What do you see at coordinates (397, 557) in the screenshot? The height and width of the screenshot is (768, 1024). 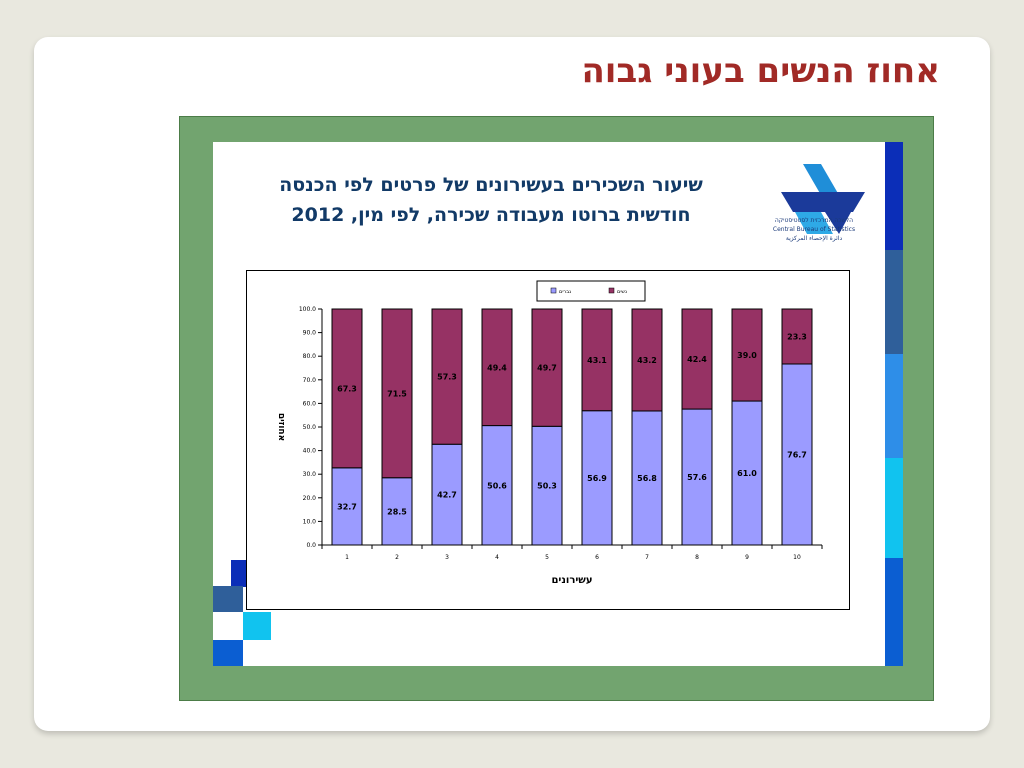 I see `x-tick-label: 2` at bounding box center [397, 557].